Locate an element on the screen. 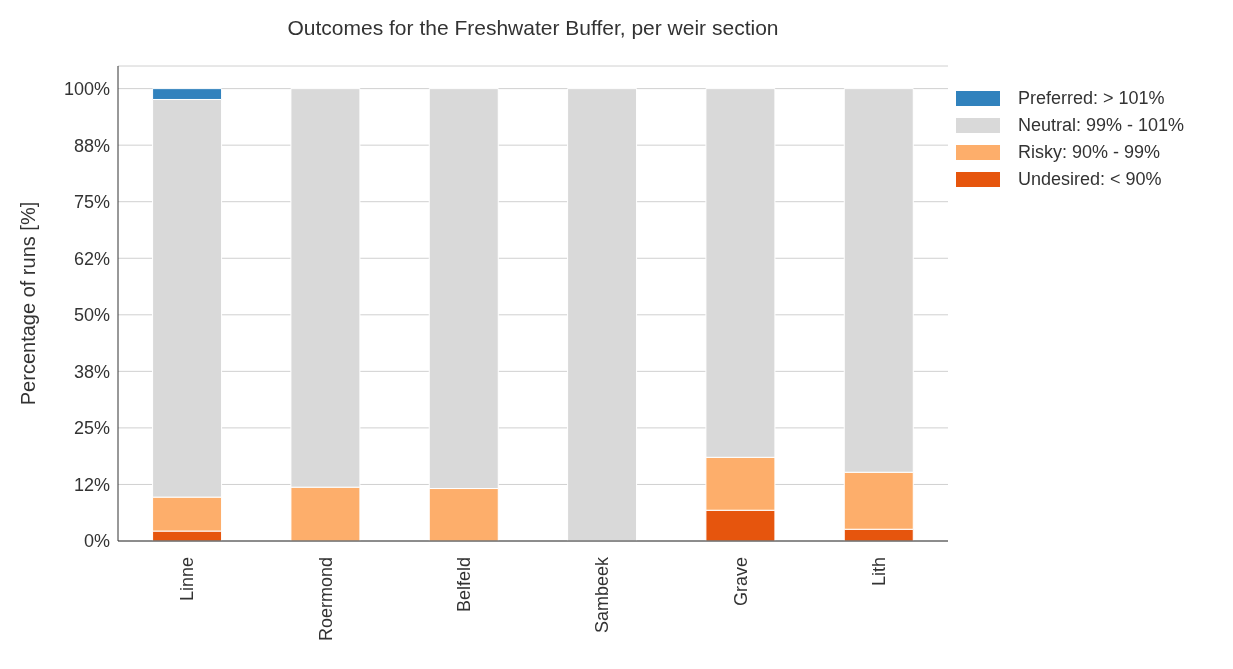 This screenshot has width=1233, height=669. y-tick-label: 100% is located at coordinates (86, 89).